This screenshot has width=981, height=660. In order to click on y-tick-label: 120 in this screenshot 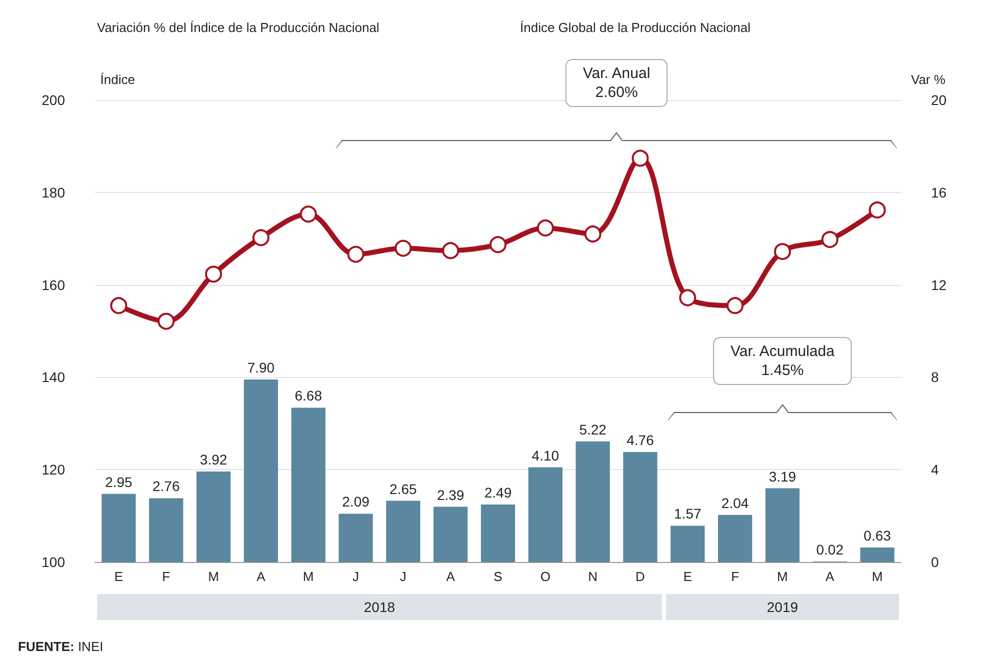, I will do `click(54, 470)`.